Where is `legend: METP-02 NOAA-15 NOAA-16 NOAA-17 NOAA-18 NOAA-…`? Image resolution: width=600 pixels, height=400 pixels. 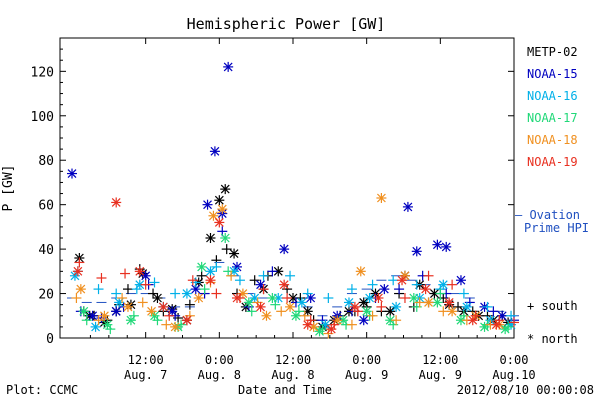 legend: METP-02 NOAA-15 NOAA-16 NOAA-17 NOAA-18 NOAA-… is located at coordinates (552, 107).